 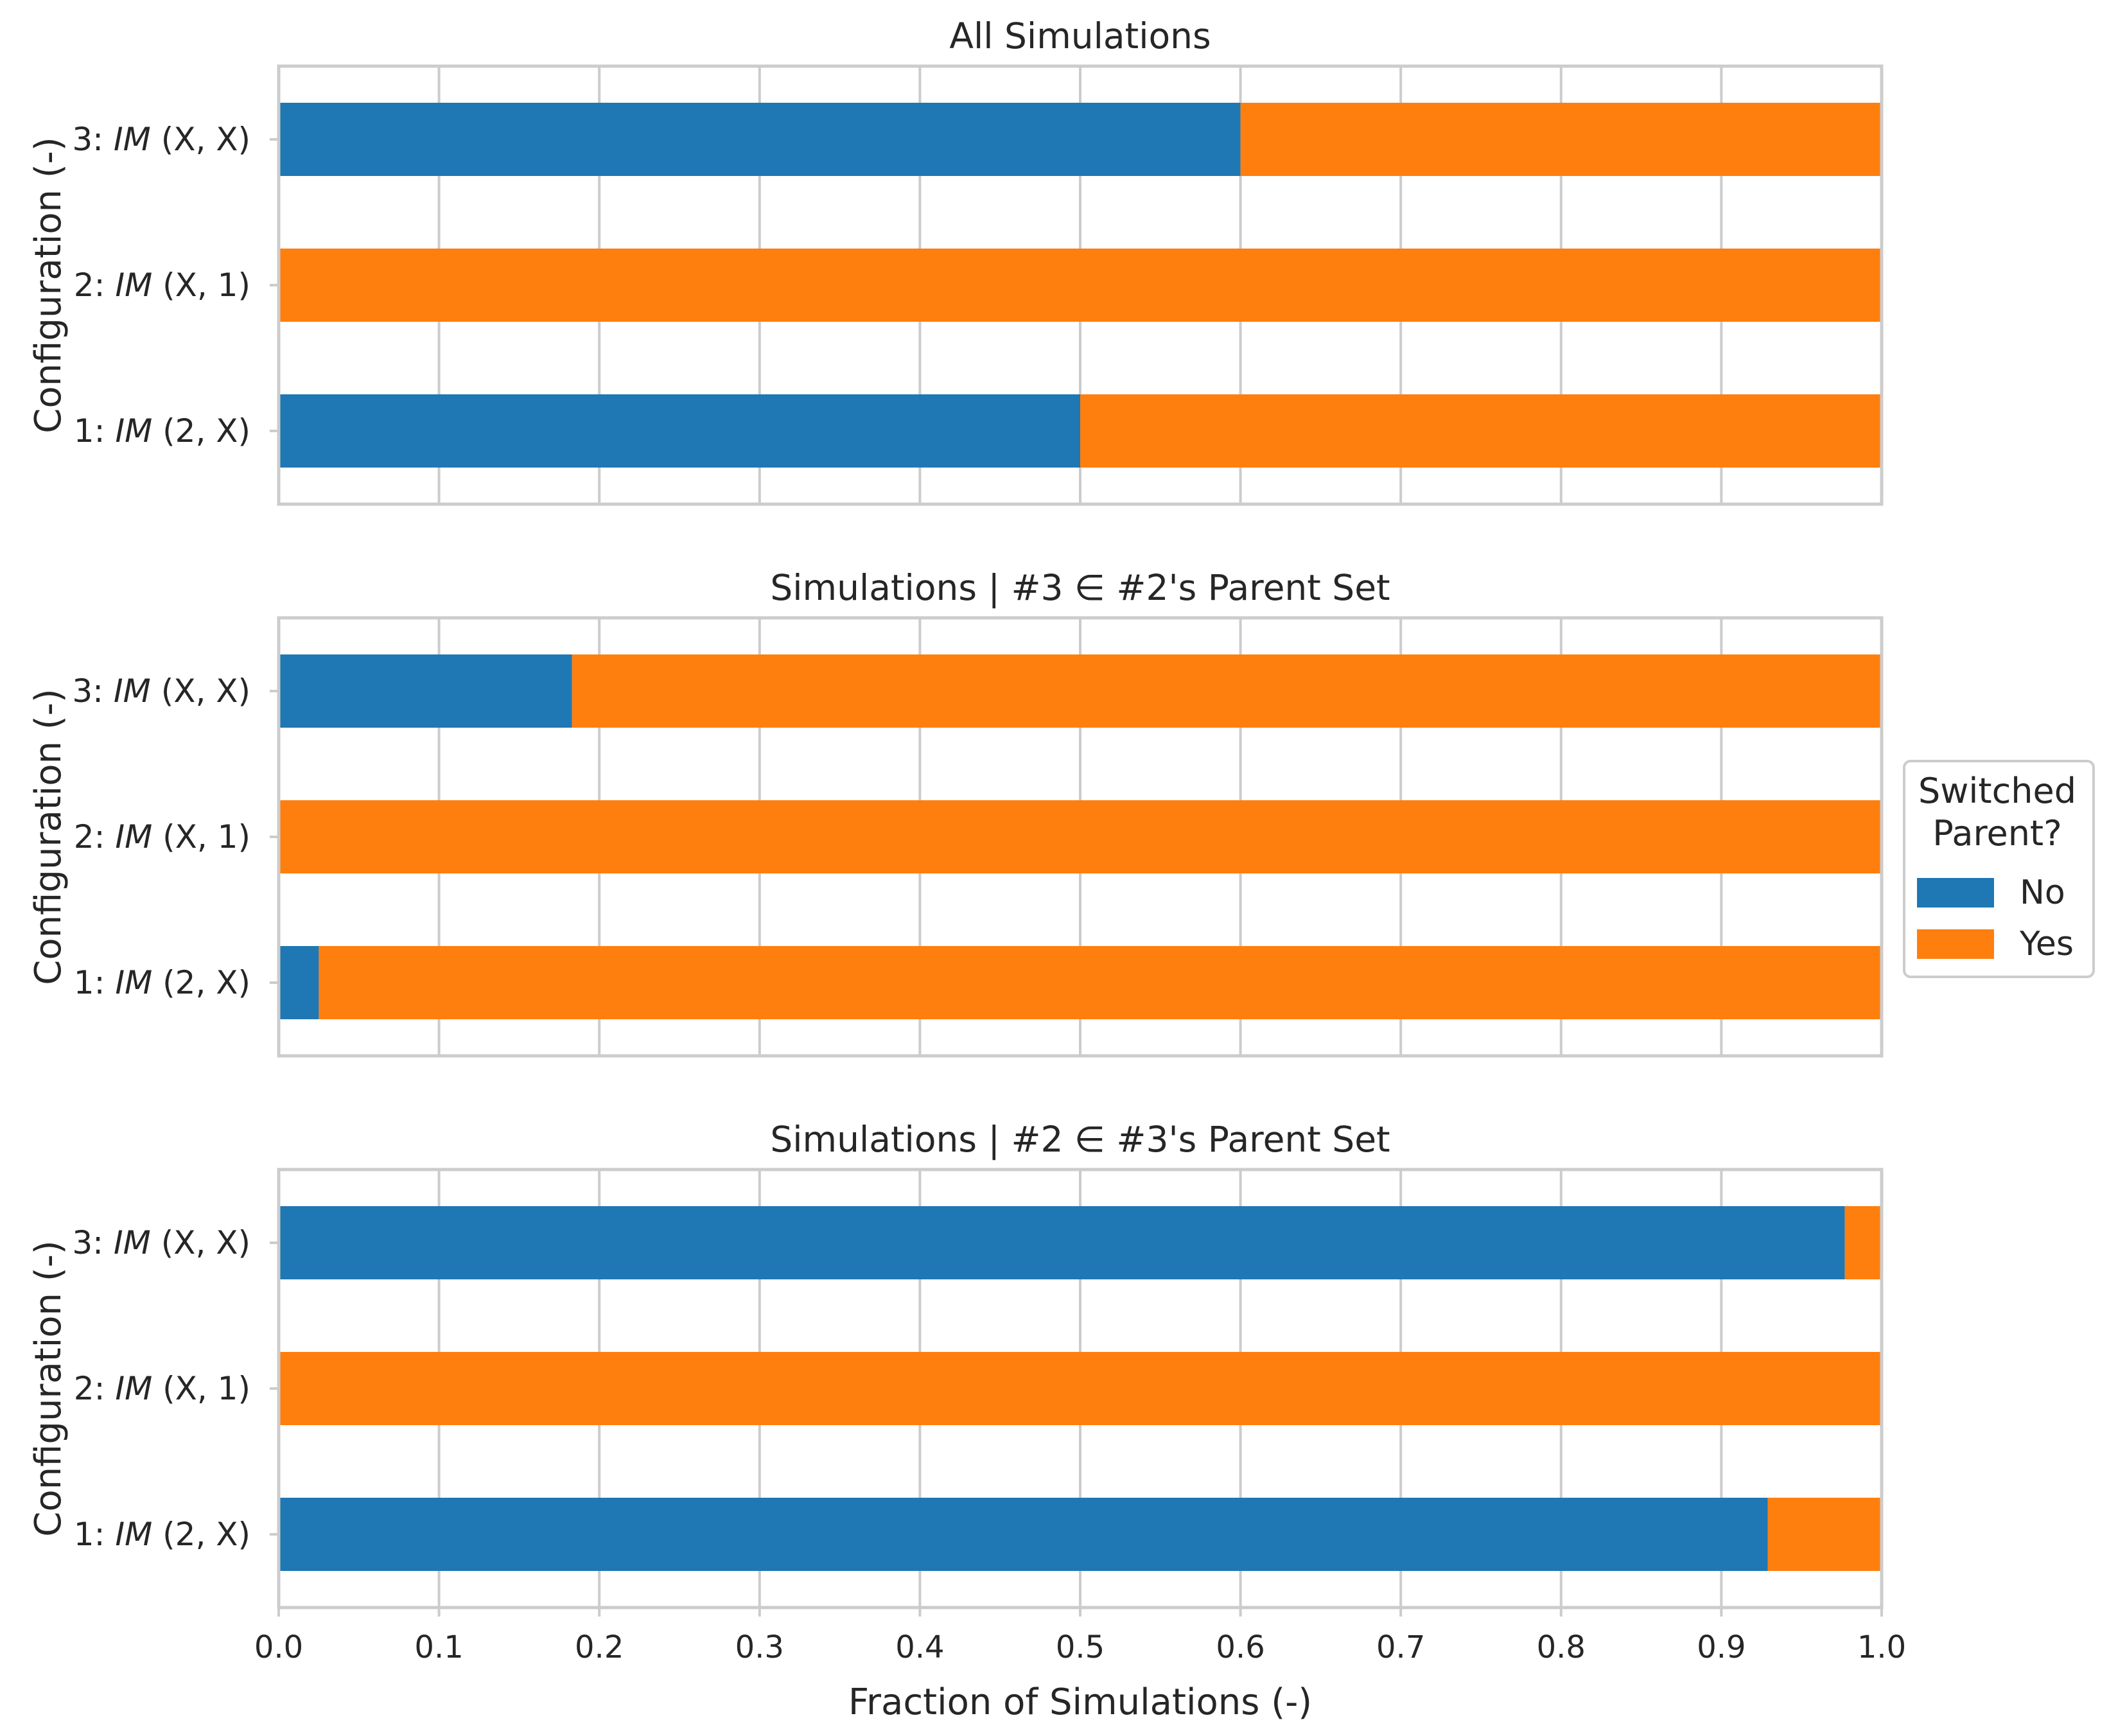 I want to click on x-tick-label: 0.2, so click(x=599, y=1647).